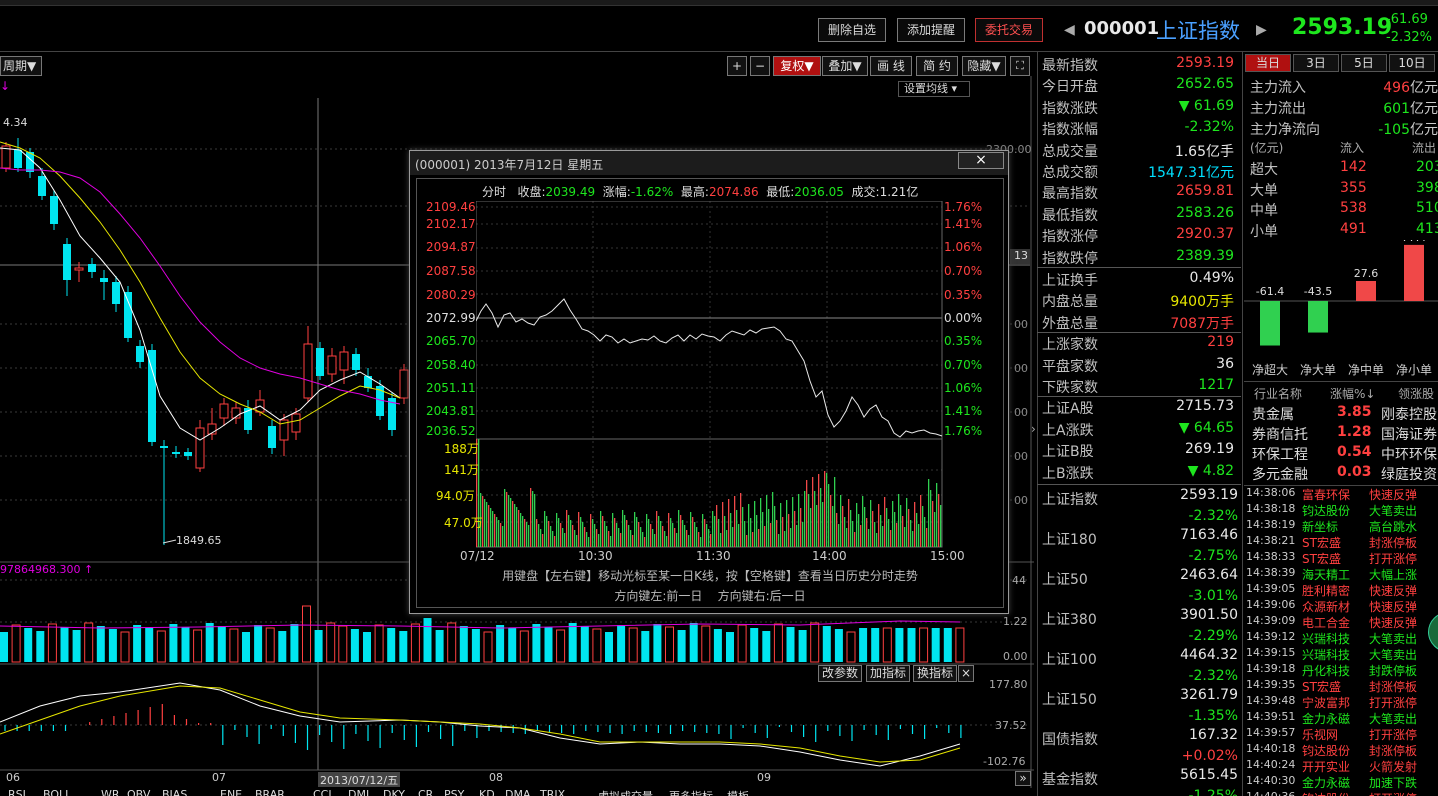 The height and width of the screenshot is (796, 1438). I want to click on index-name: 上证100, so click(1069, 660).